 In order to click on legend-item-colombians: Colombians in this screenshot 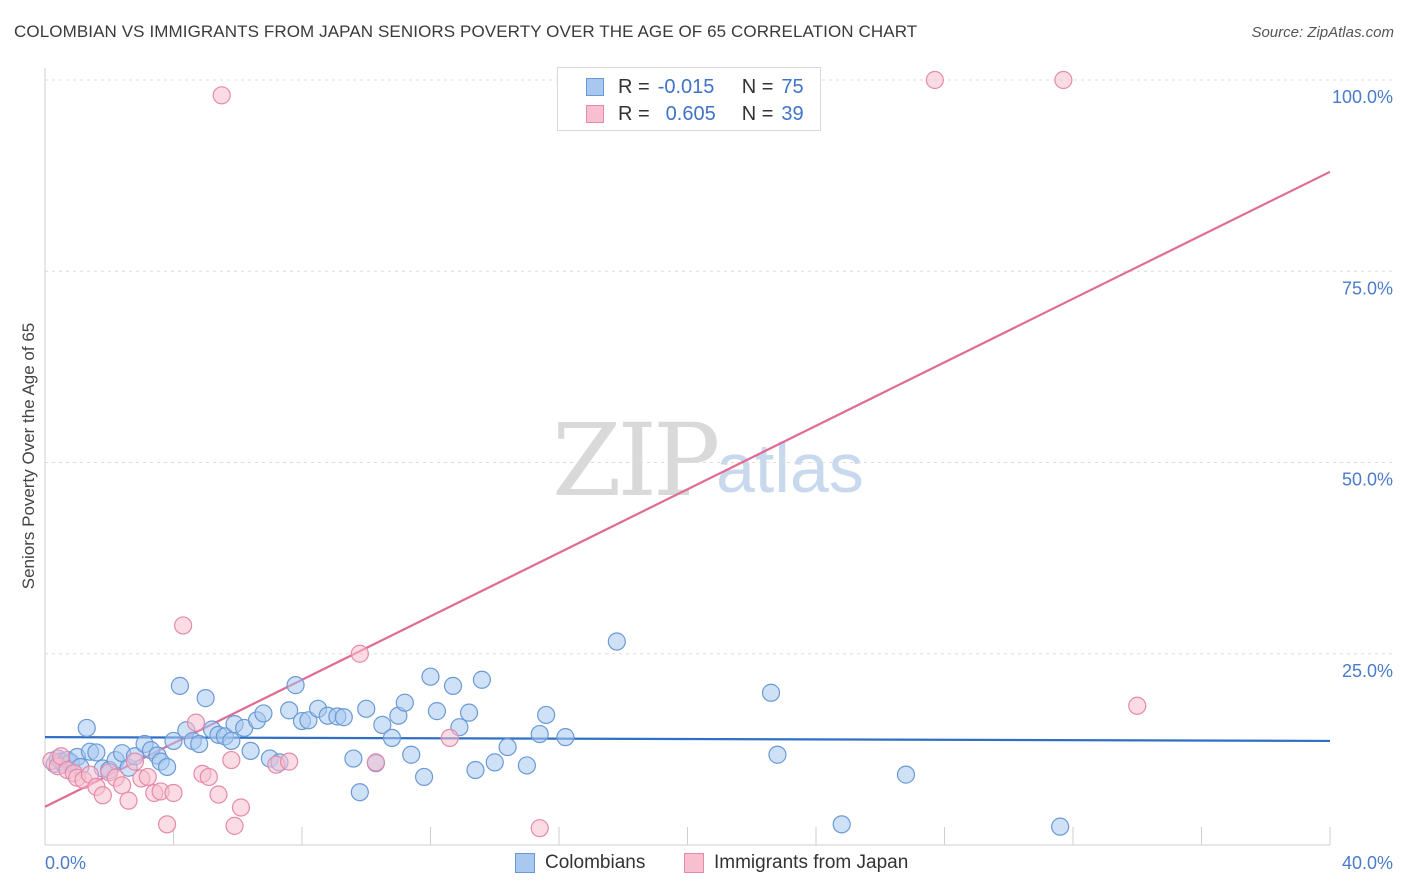, I will do `click(580, 863)`.